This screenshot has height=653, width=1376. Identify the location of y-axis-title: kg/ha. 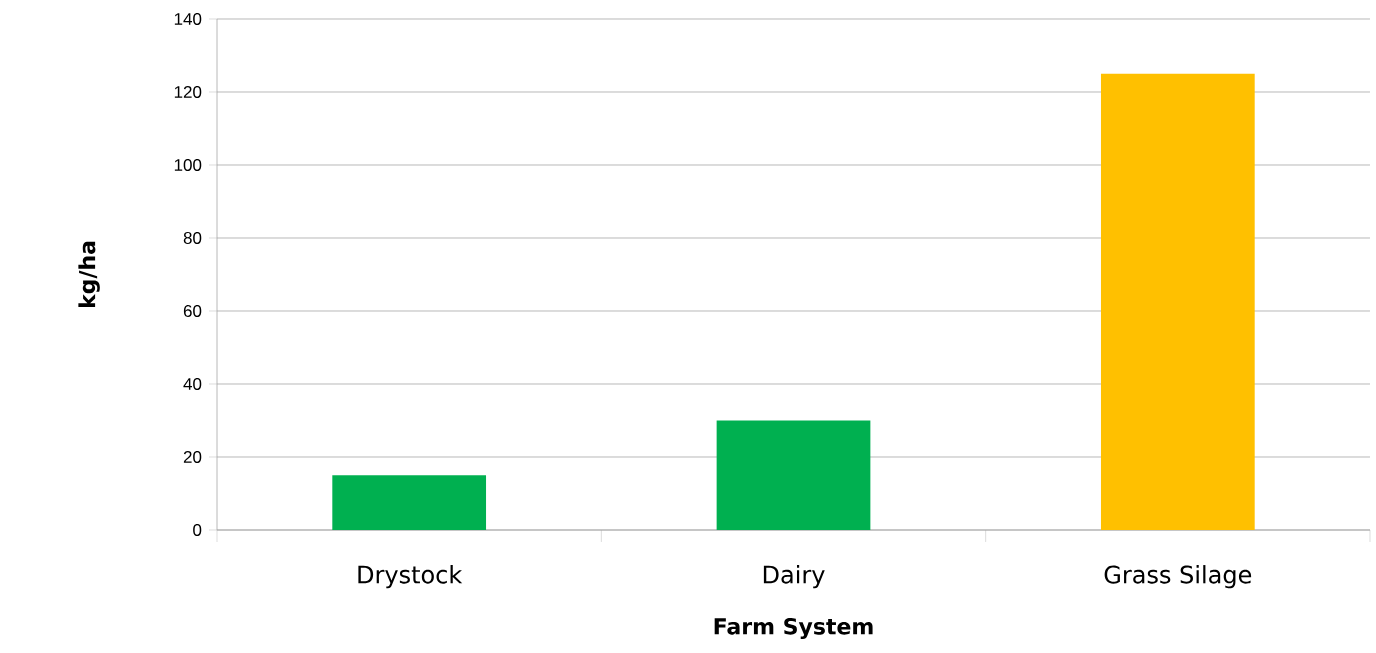
(89, 274).